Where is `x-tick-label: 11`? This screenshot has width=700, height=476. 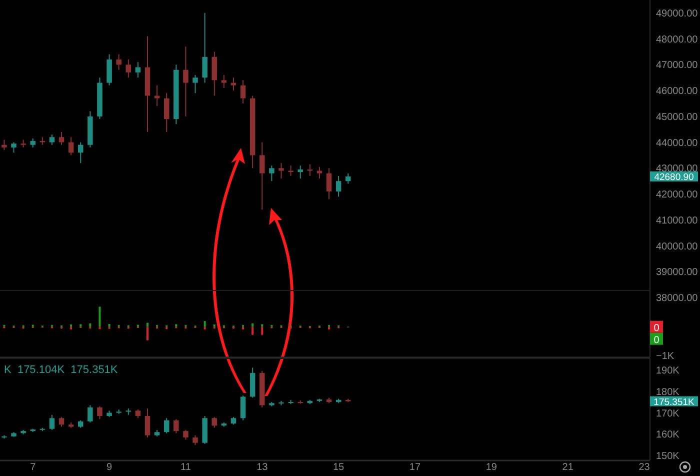 x-tick-label: 11 is located at coordinates (186, 467).